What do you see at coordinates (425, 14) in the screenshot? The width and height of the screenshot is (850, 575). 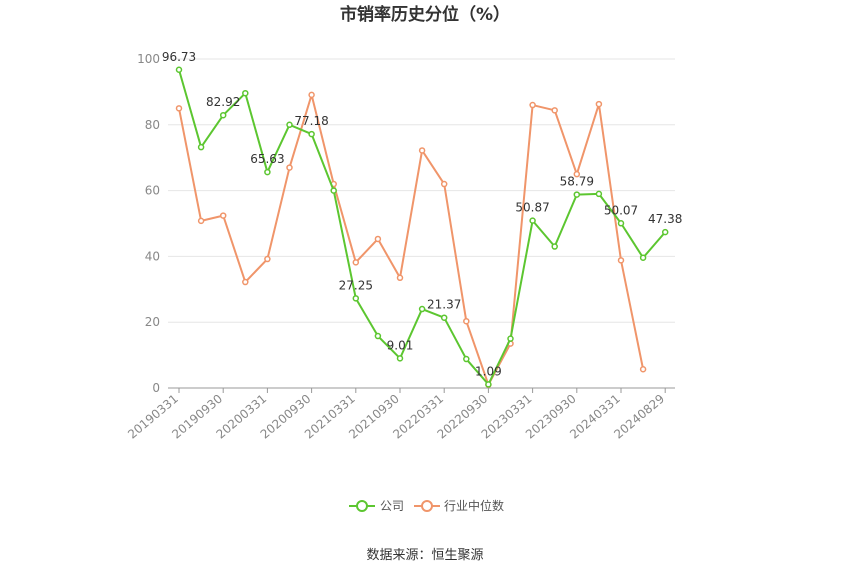 I see `chart-title: 市销率历史分位（%）` at bounding box center [425, 14].